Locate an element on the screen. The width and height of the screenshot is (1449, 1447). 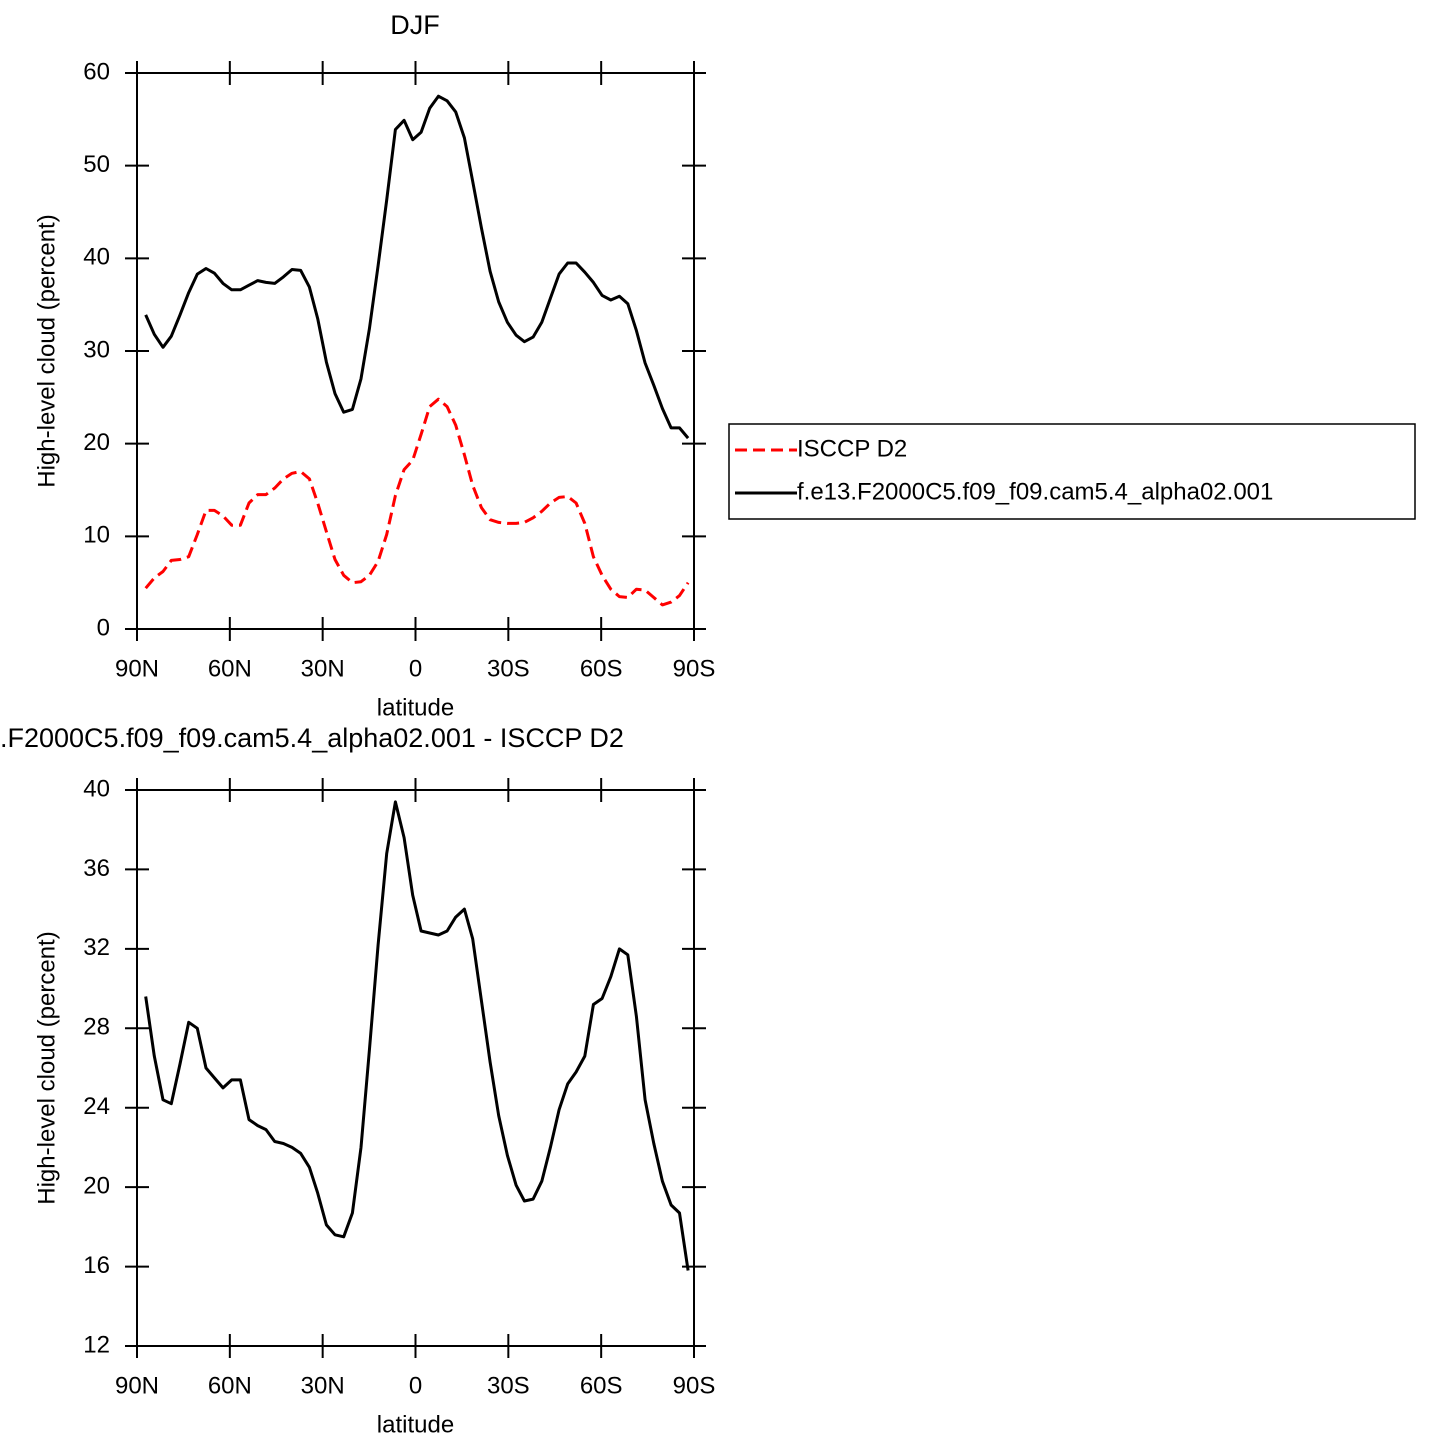
y-tick-label: 24 is located at coordinates (96, 1106).